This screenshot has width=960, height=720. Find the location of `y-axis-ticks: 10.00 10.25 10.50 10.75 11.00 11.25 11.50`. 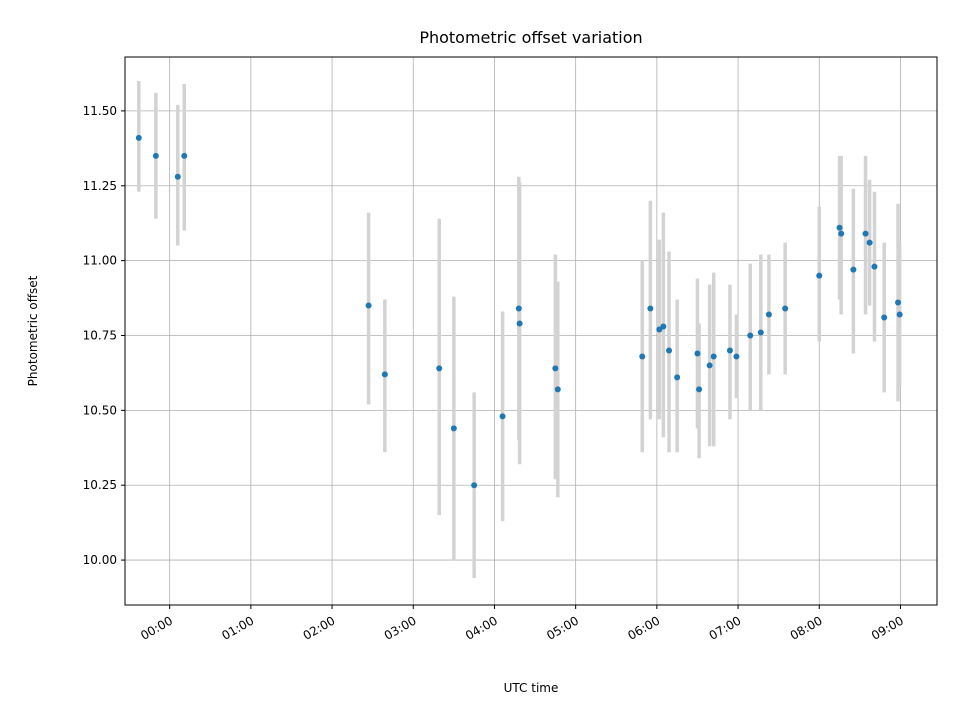

y-axis-ticks: 10.00 10.25 10.50 10.75 11.00 11.25 11.50 is located at coordinates (104, 335).